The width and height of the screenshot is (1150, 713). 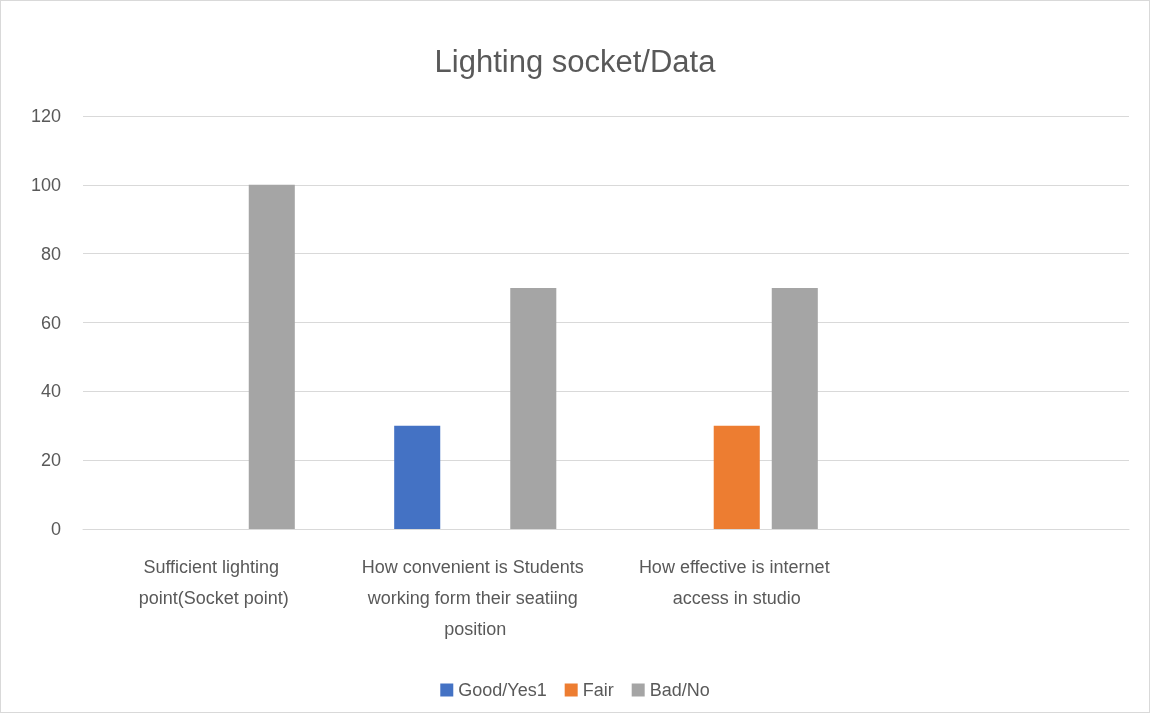 I want to click on y-tick-label: 0, so click(x=55, y=529).